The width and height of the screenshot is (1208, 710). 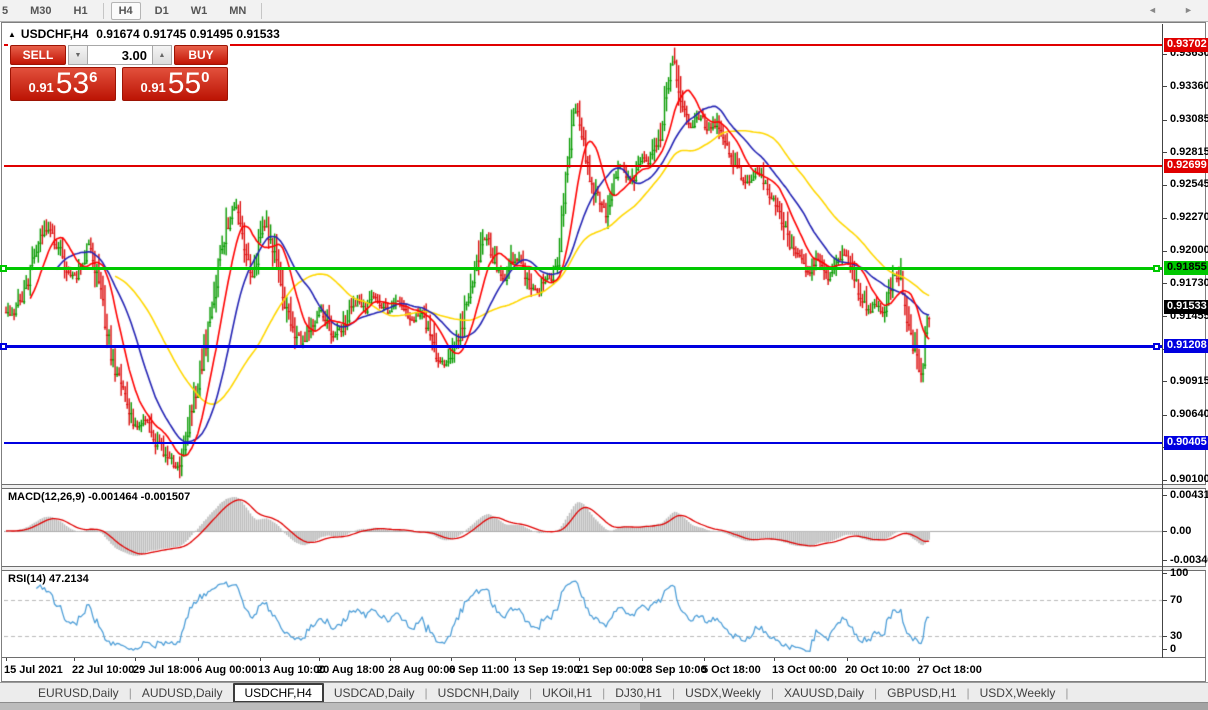 I want to click on tab-usdcad-daily: USDCAD,Daily, so click(x=374, y=692).